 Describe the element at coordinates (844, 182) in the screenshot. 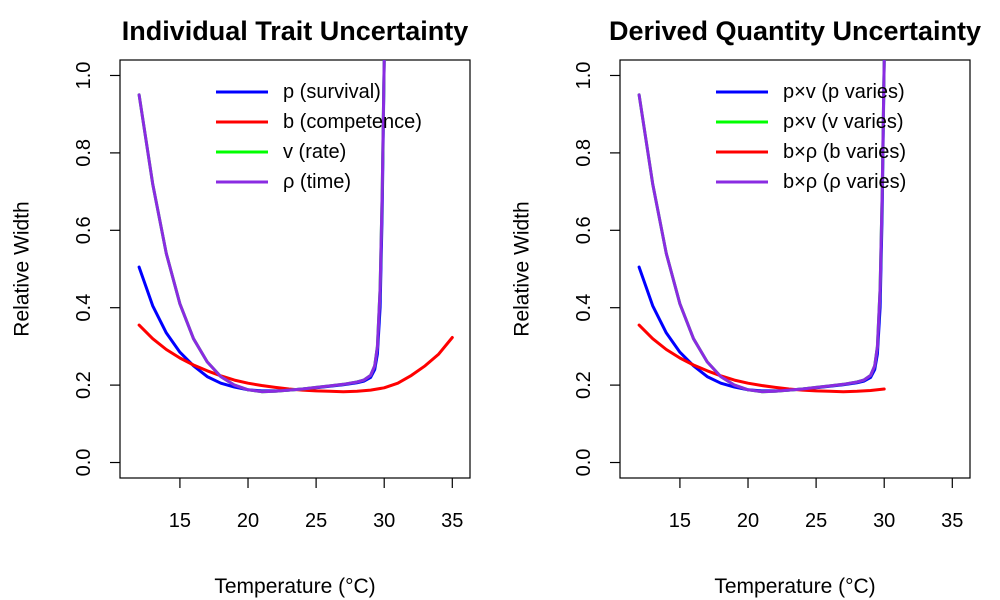

I see `legend-entry-label: b×ρ (ρ varies)` at that location.